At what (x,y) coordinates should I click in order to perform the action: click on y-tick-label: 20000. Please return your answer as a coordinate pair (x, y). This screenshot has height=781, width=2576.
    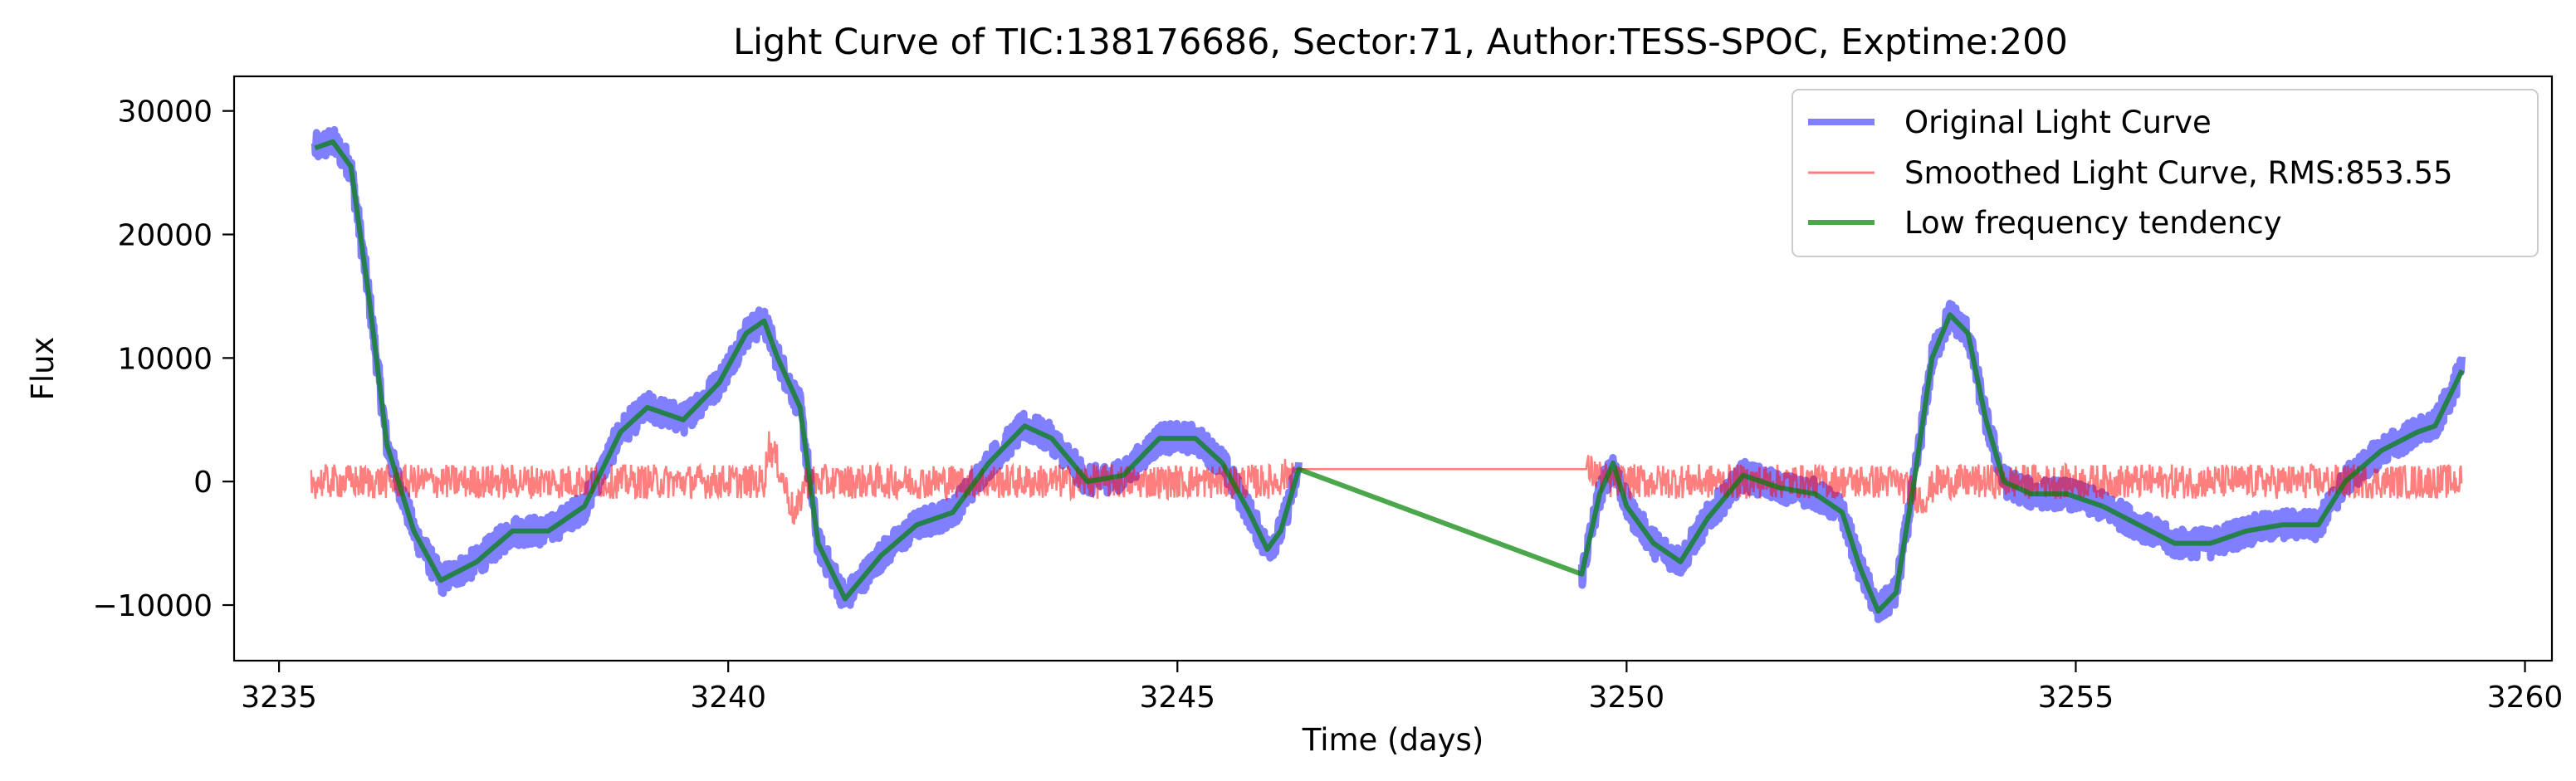
    Looking at the image, I should click on (165, 236).